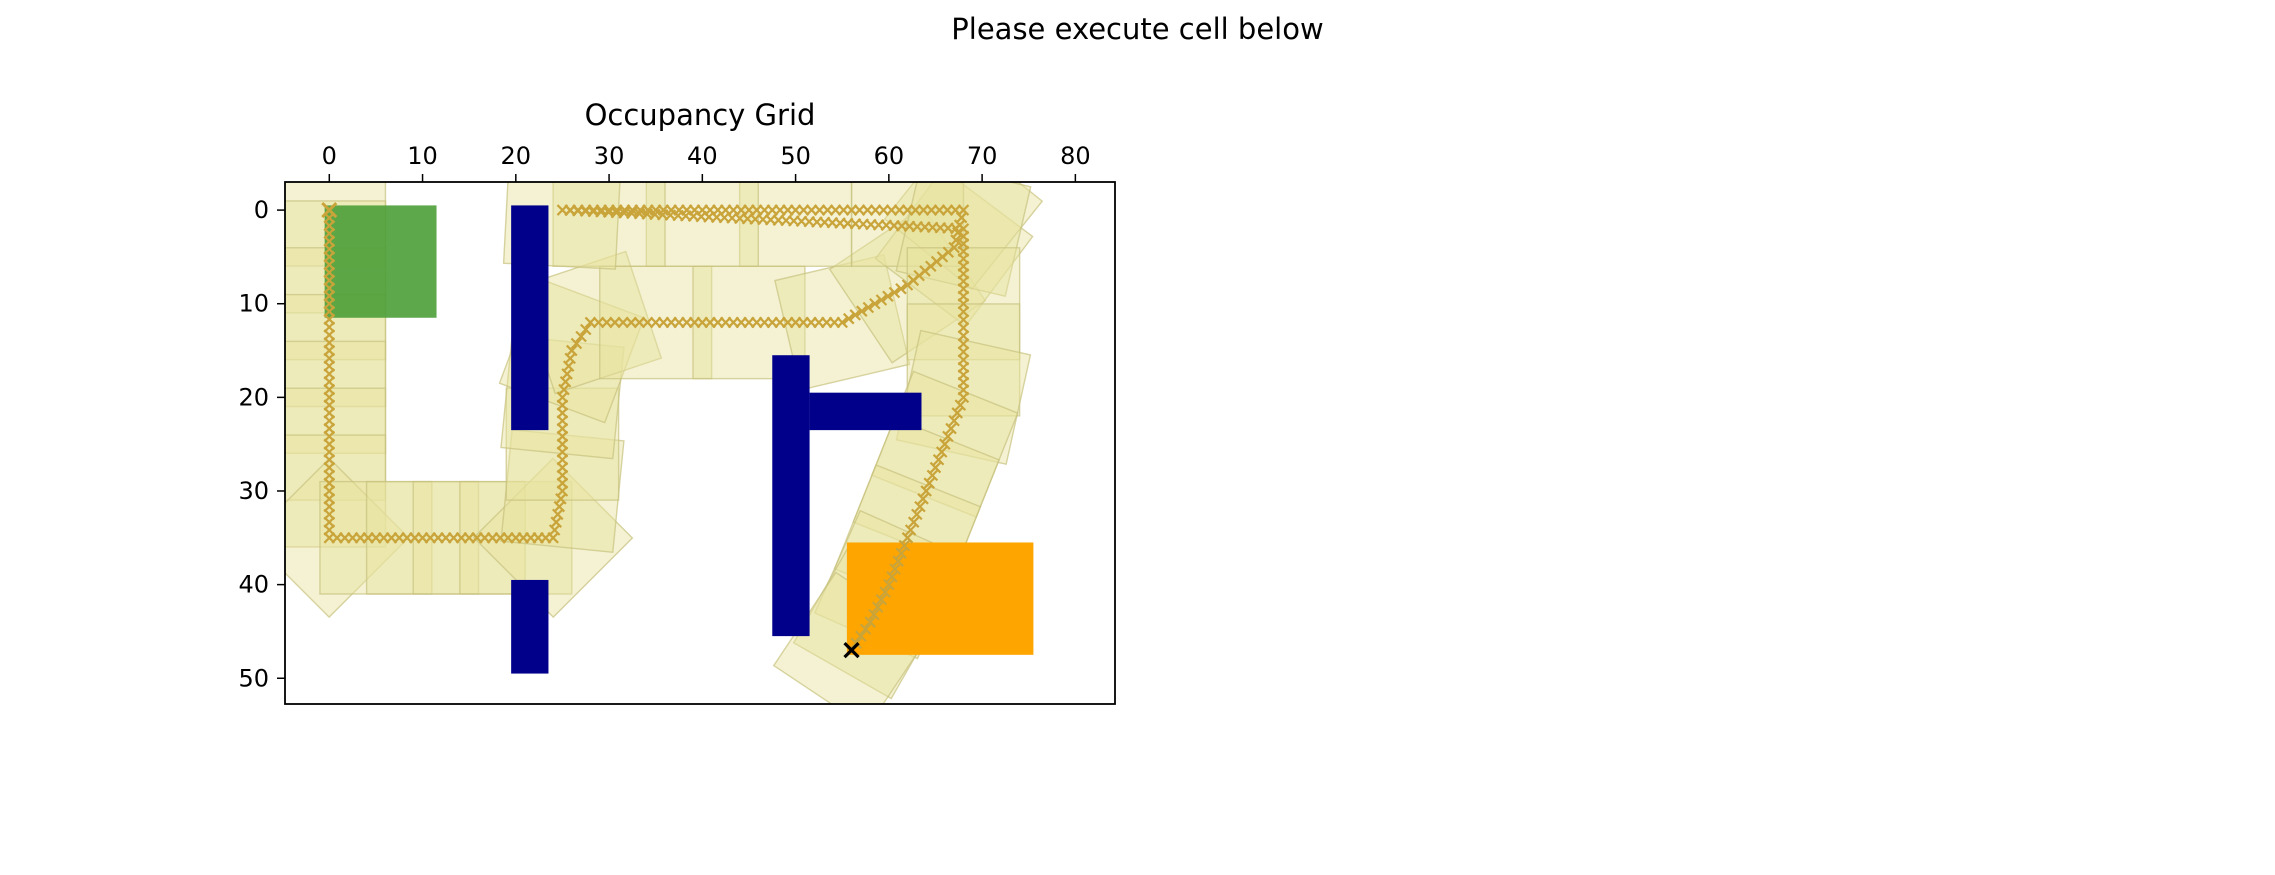 The height and width of the screenshot is (875, 2275). I want to click on goal-point-marker, so click(851, 650).